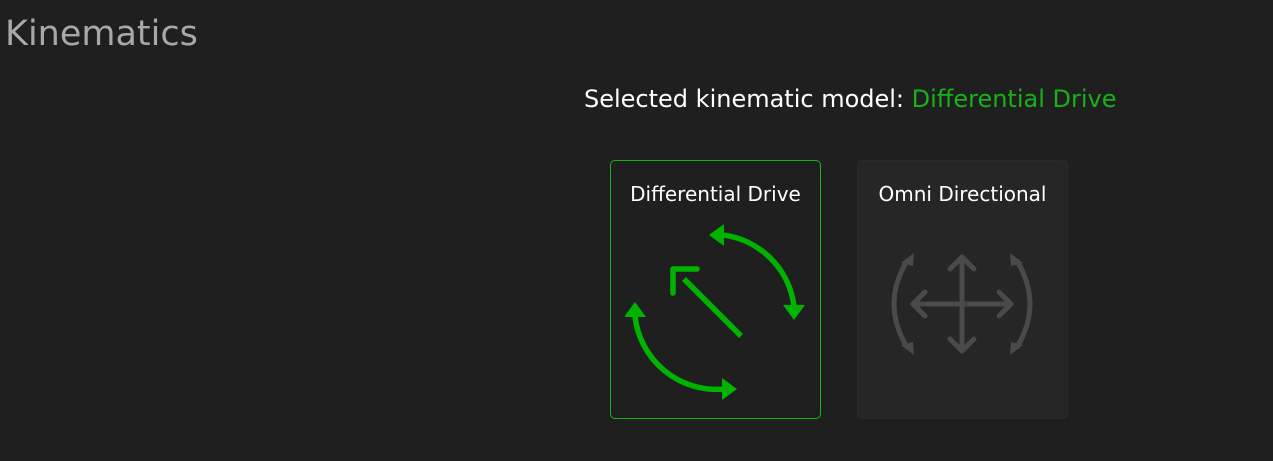 Image resolution: width=1273 pixels, height=461 pixels. Describe the element at coordinates (715, 312) in the screenshot. I see `rotate-arrows-icon` at that location.